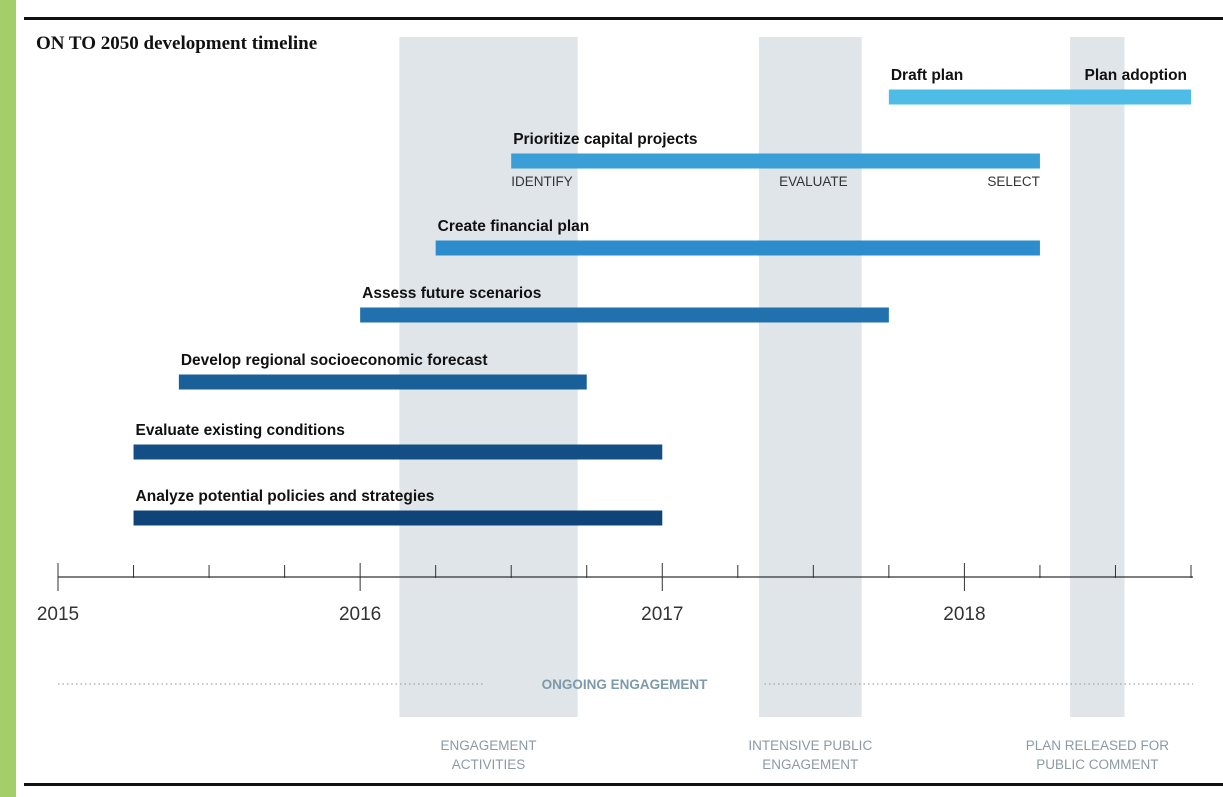 The image size is (1223, 797). I want to click on x-tick-label: 2018, so click(964, 614).